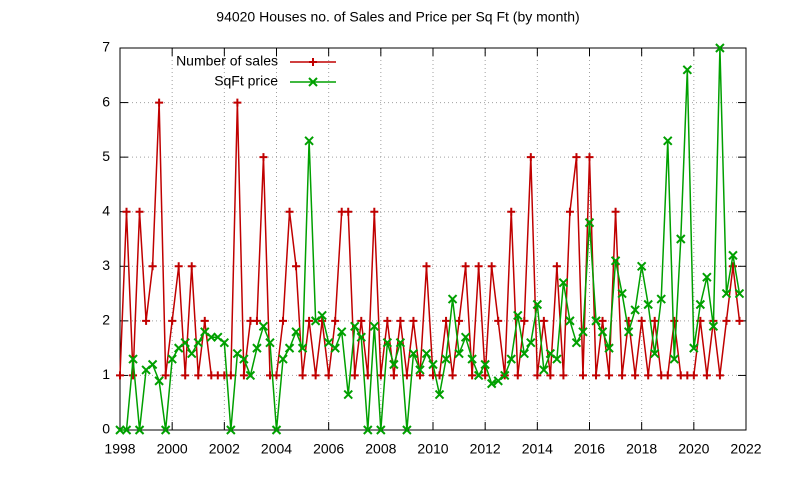  I want to click on y-tick-label: 0, so click(106, 429).